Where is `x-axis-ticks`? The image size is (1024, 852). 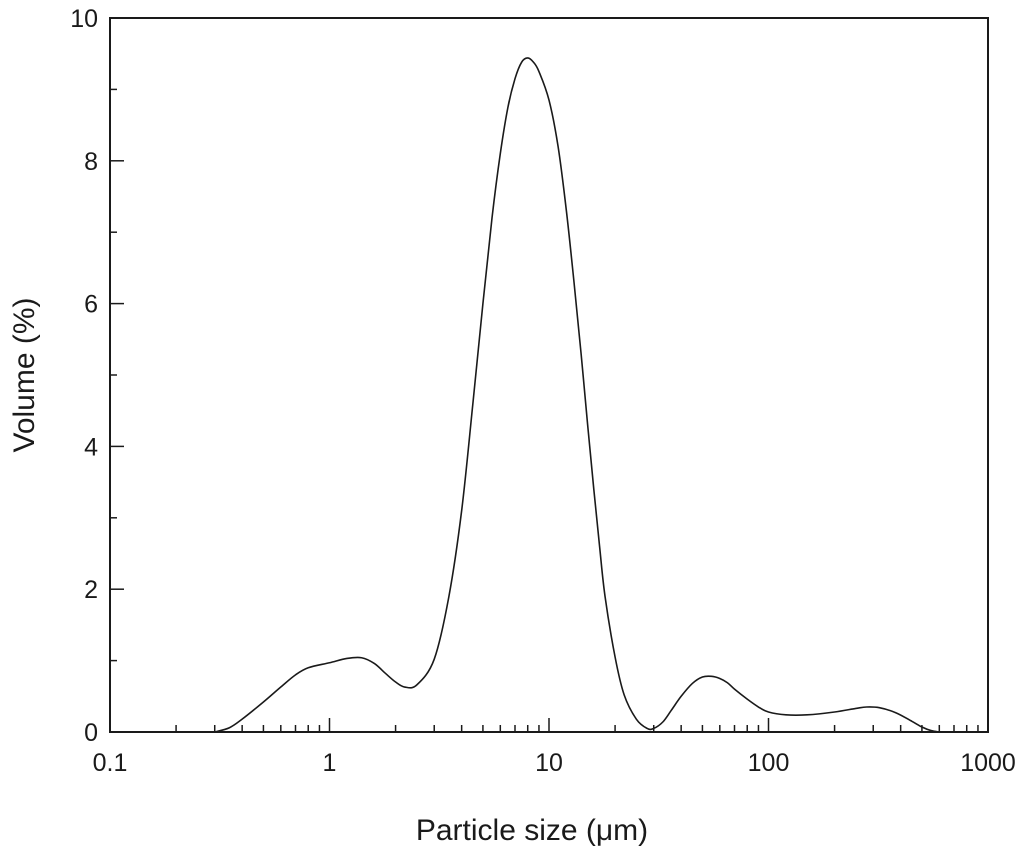 x-axis-ticks is located at coordinates (549, 725).